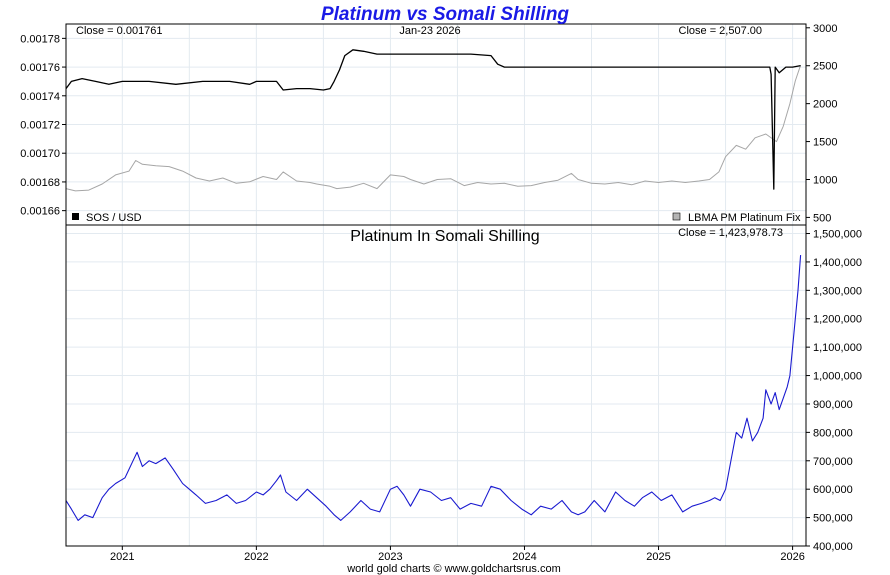  Describe the element at coordinates (837, 263) in the screenshot. I see `bottom-y-tick-label: 1,400,000` at that location.